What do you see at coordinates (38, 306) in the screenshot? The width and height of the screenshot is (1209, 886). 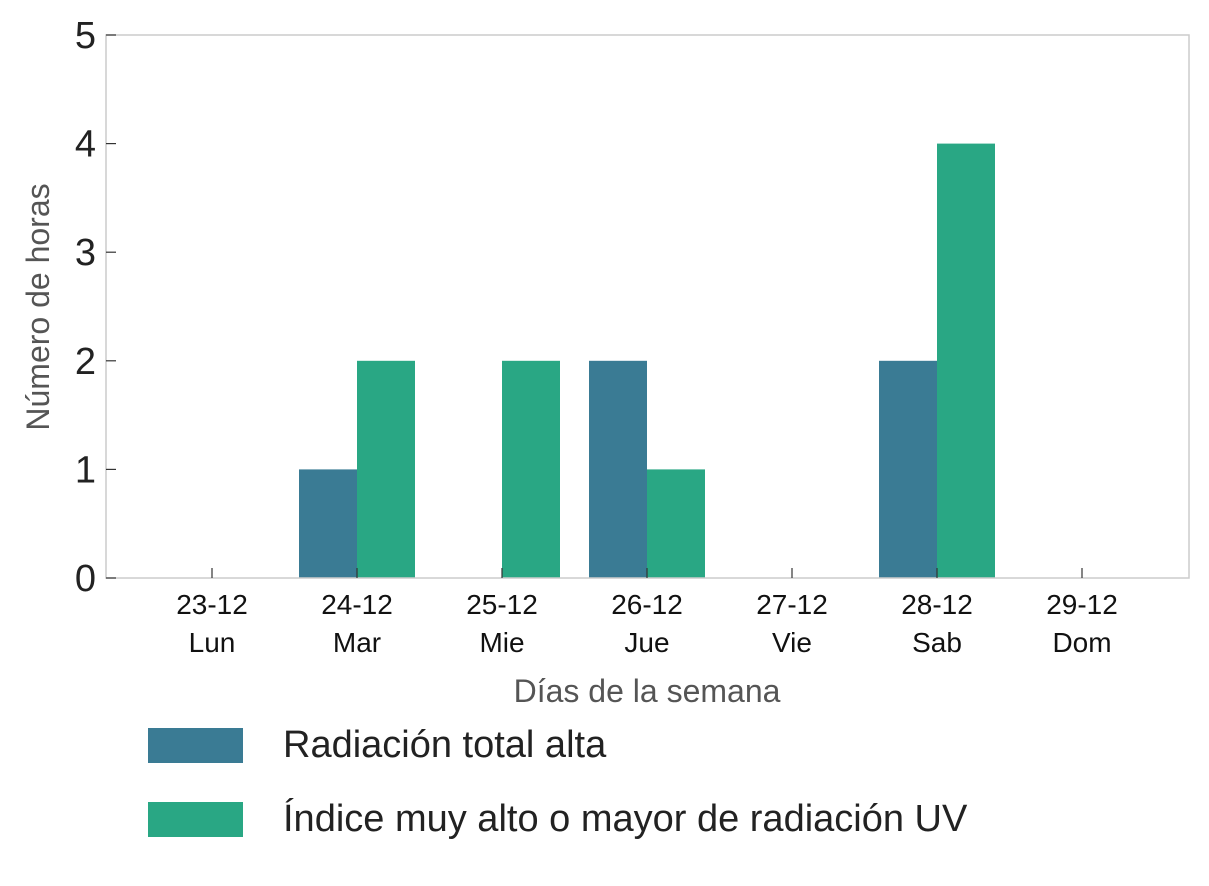 I see `y-axis-title: Número de horas` at bounding box center [38, 306].